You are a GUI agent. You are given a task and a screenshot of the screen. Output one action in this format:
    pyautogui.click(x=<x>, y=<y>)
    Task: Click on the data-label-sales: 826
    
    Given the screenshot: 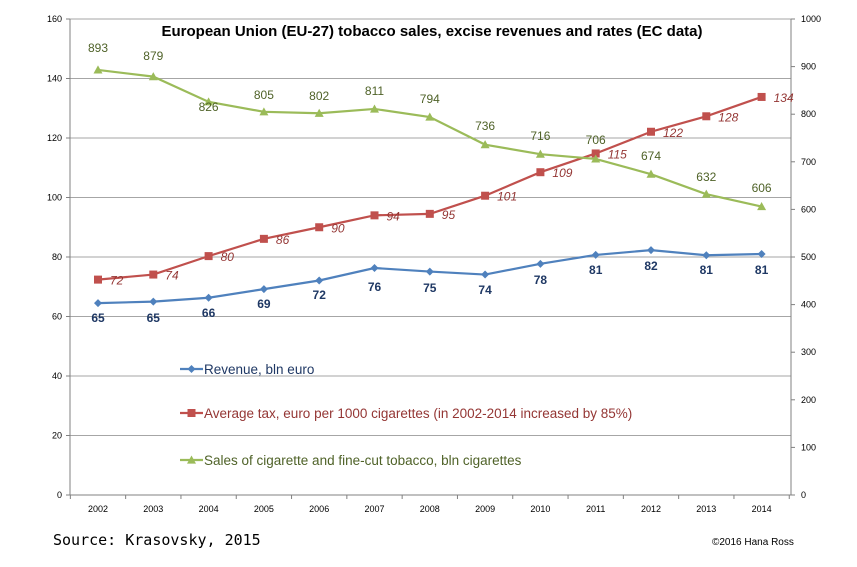 What is the action you would take?
    pyautogui.click(x=209, y=107)
    